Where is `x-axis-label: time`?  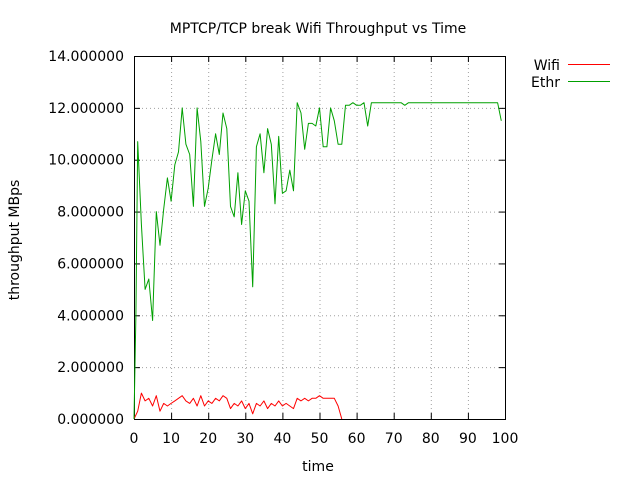 x-axis-label: time is located at coordinates (318, 467).